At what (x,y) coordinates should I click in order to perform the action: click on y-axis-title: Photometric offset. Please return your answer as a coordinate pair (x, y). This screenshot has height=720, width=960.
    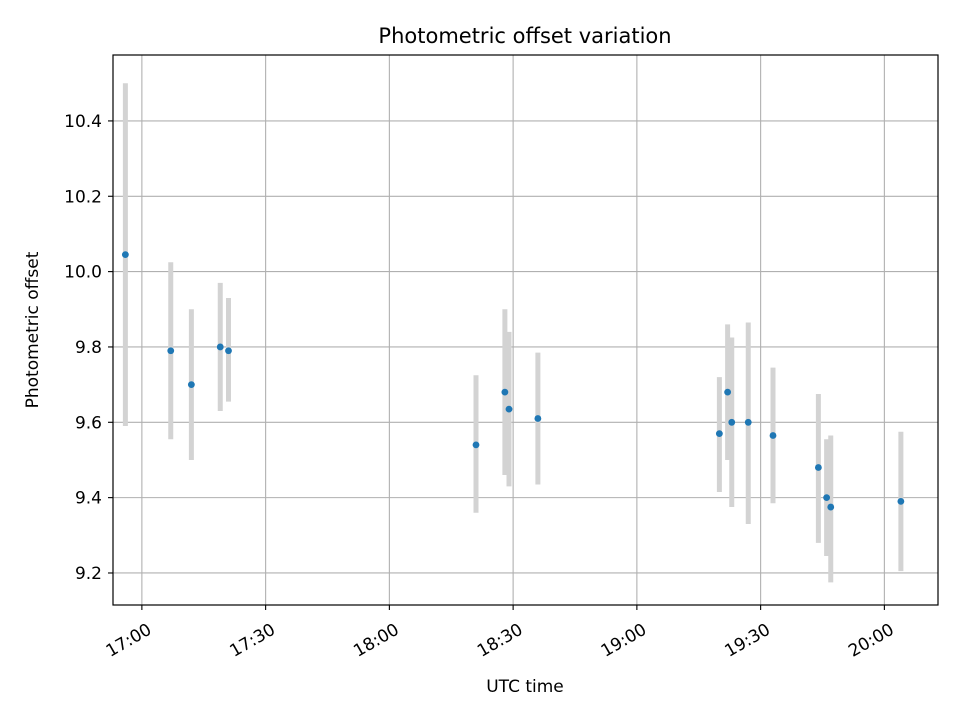
    Looking at the image, I should click on (33, 329).